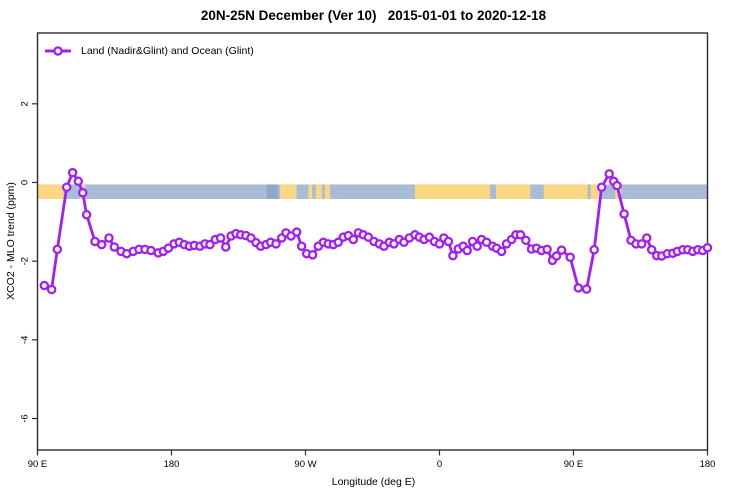 The image size is (750, 500). Describe the element at coordinates (167, 51) in the screenshot. I see `legend-label: Land (Nadir&Glint) and Ocean (Glint)` at that location.